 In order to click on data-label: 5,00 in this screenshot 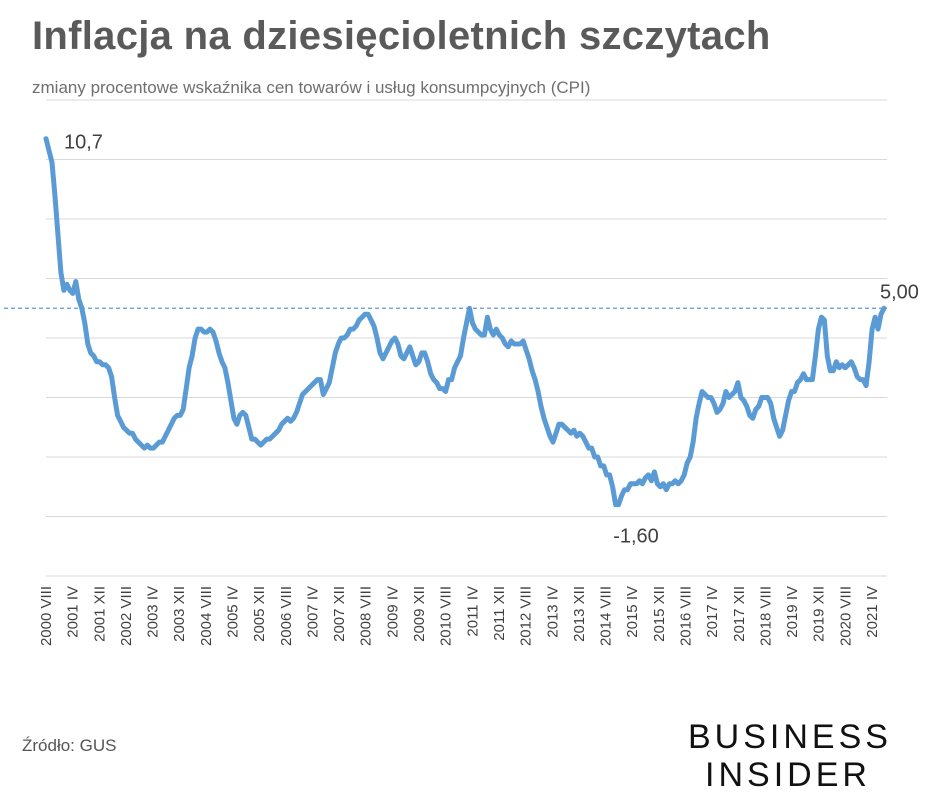, I will do `click(899, 292)`.